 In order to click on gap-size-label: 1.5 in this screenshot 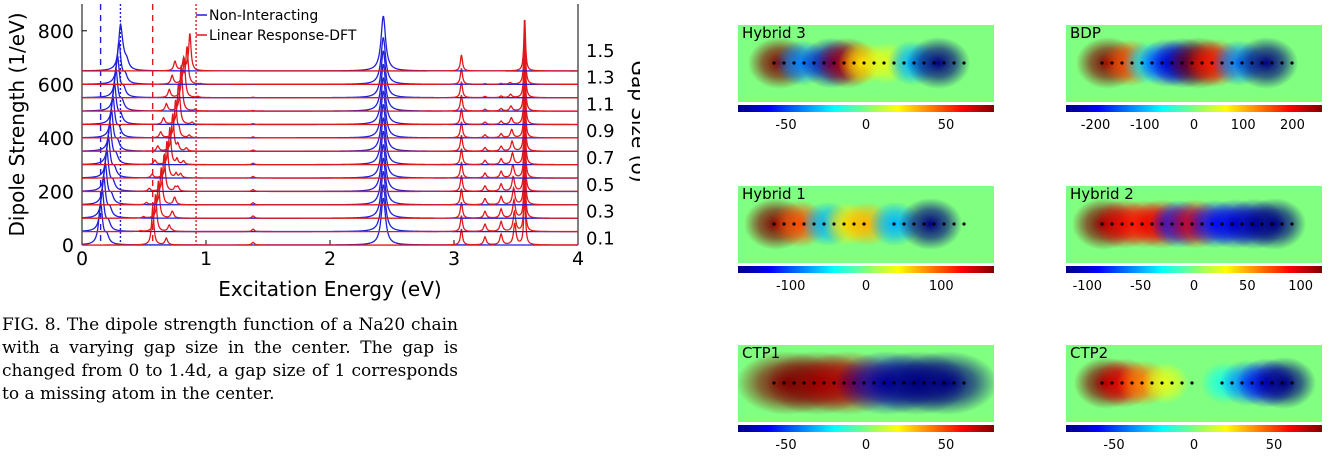, I will do `click(600, 51)`.